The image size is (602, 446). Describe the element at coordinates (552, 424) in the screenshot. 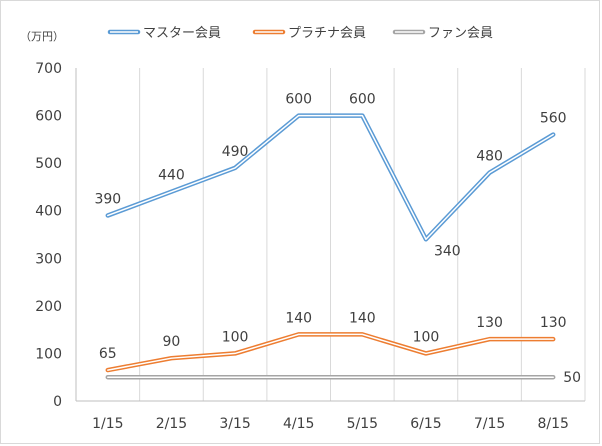

I see `x-tick-label: 8/15` at that location.